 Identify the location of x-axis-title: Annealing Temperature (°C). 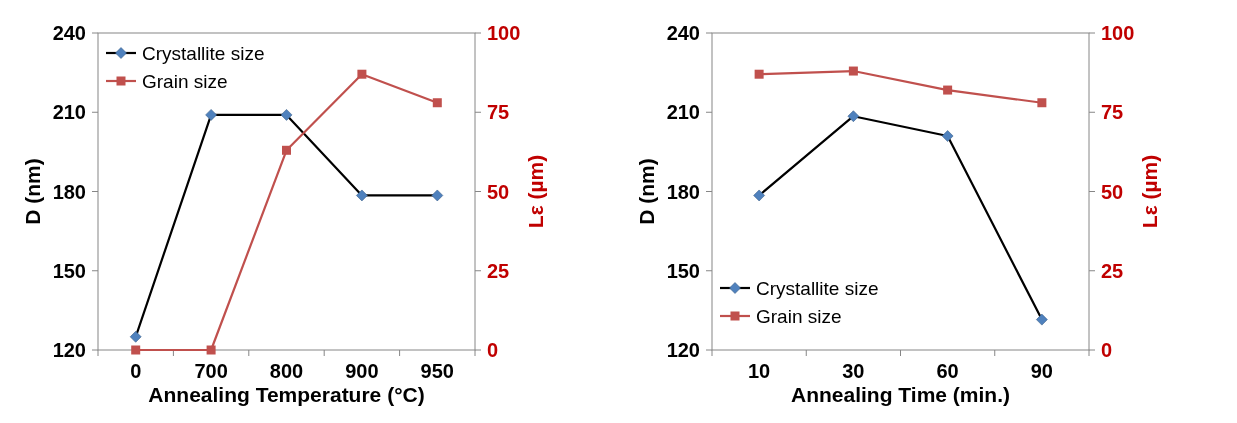
(286, 394).